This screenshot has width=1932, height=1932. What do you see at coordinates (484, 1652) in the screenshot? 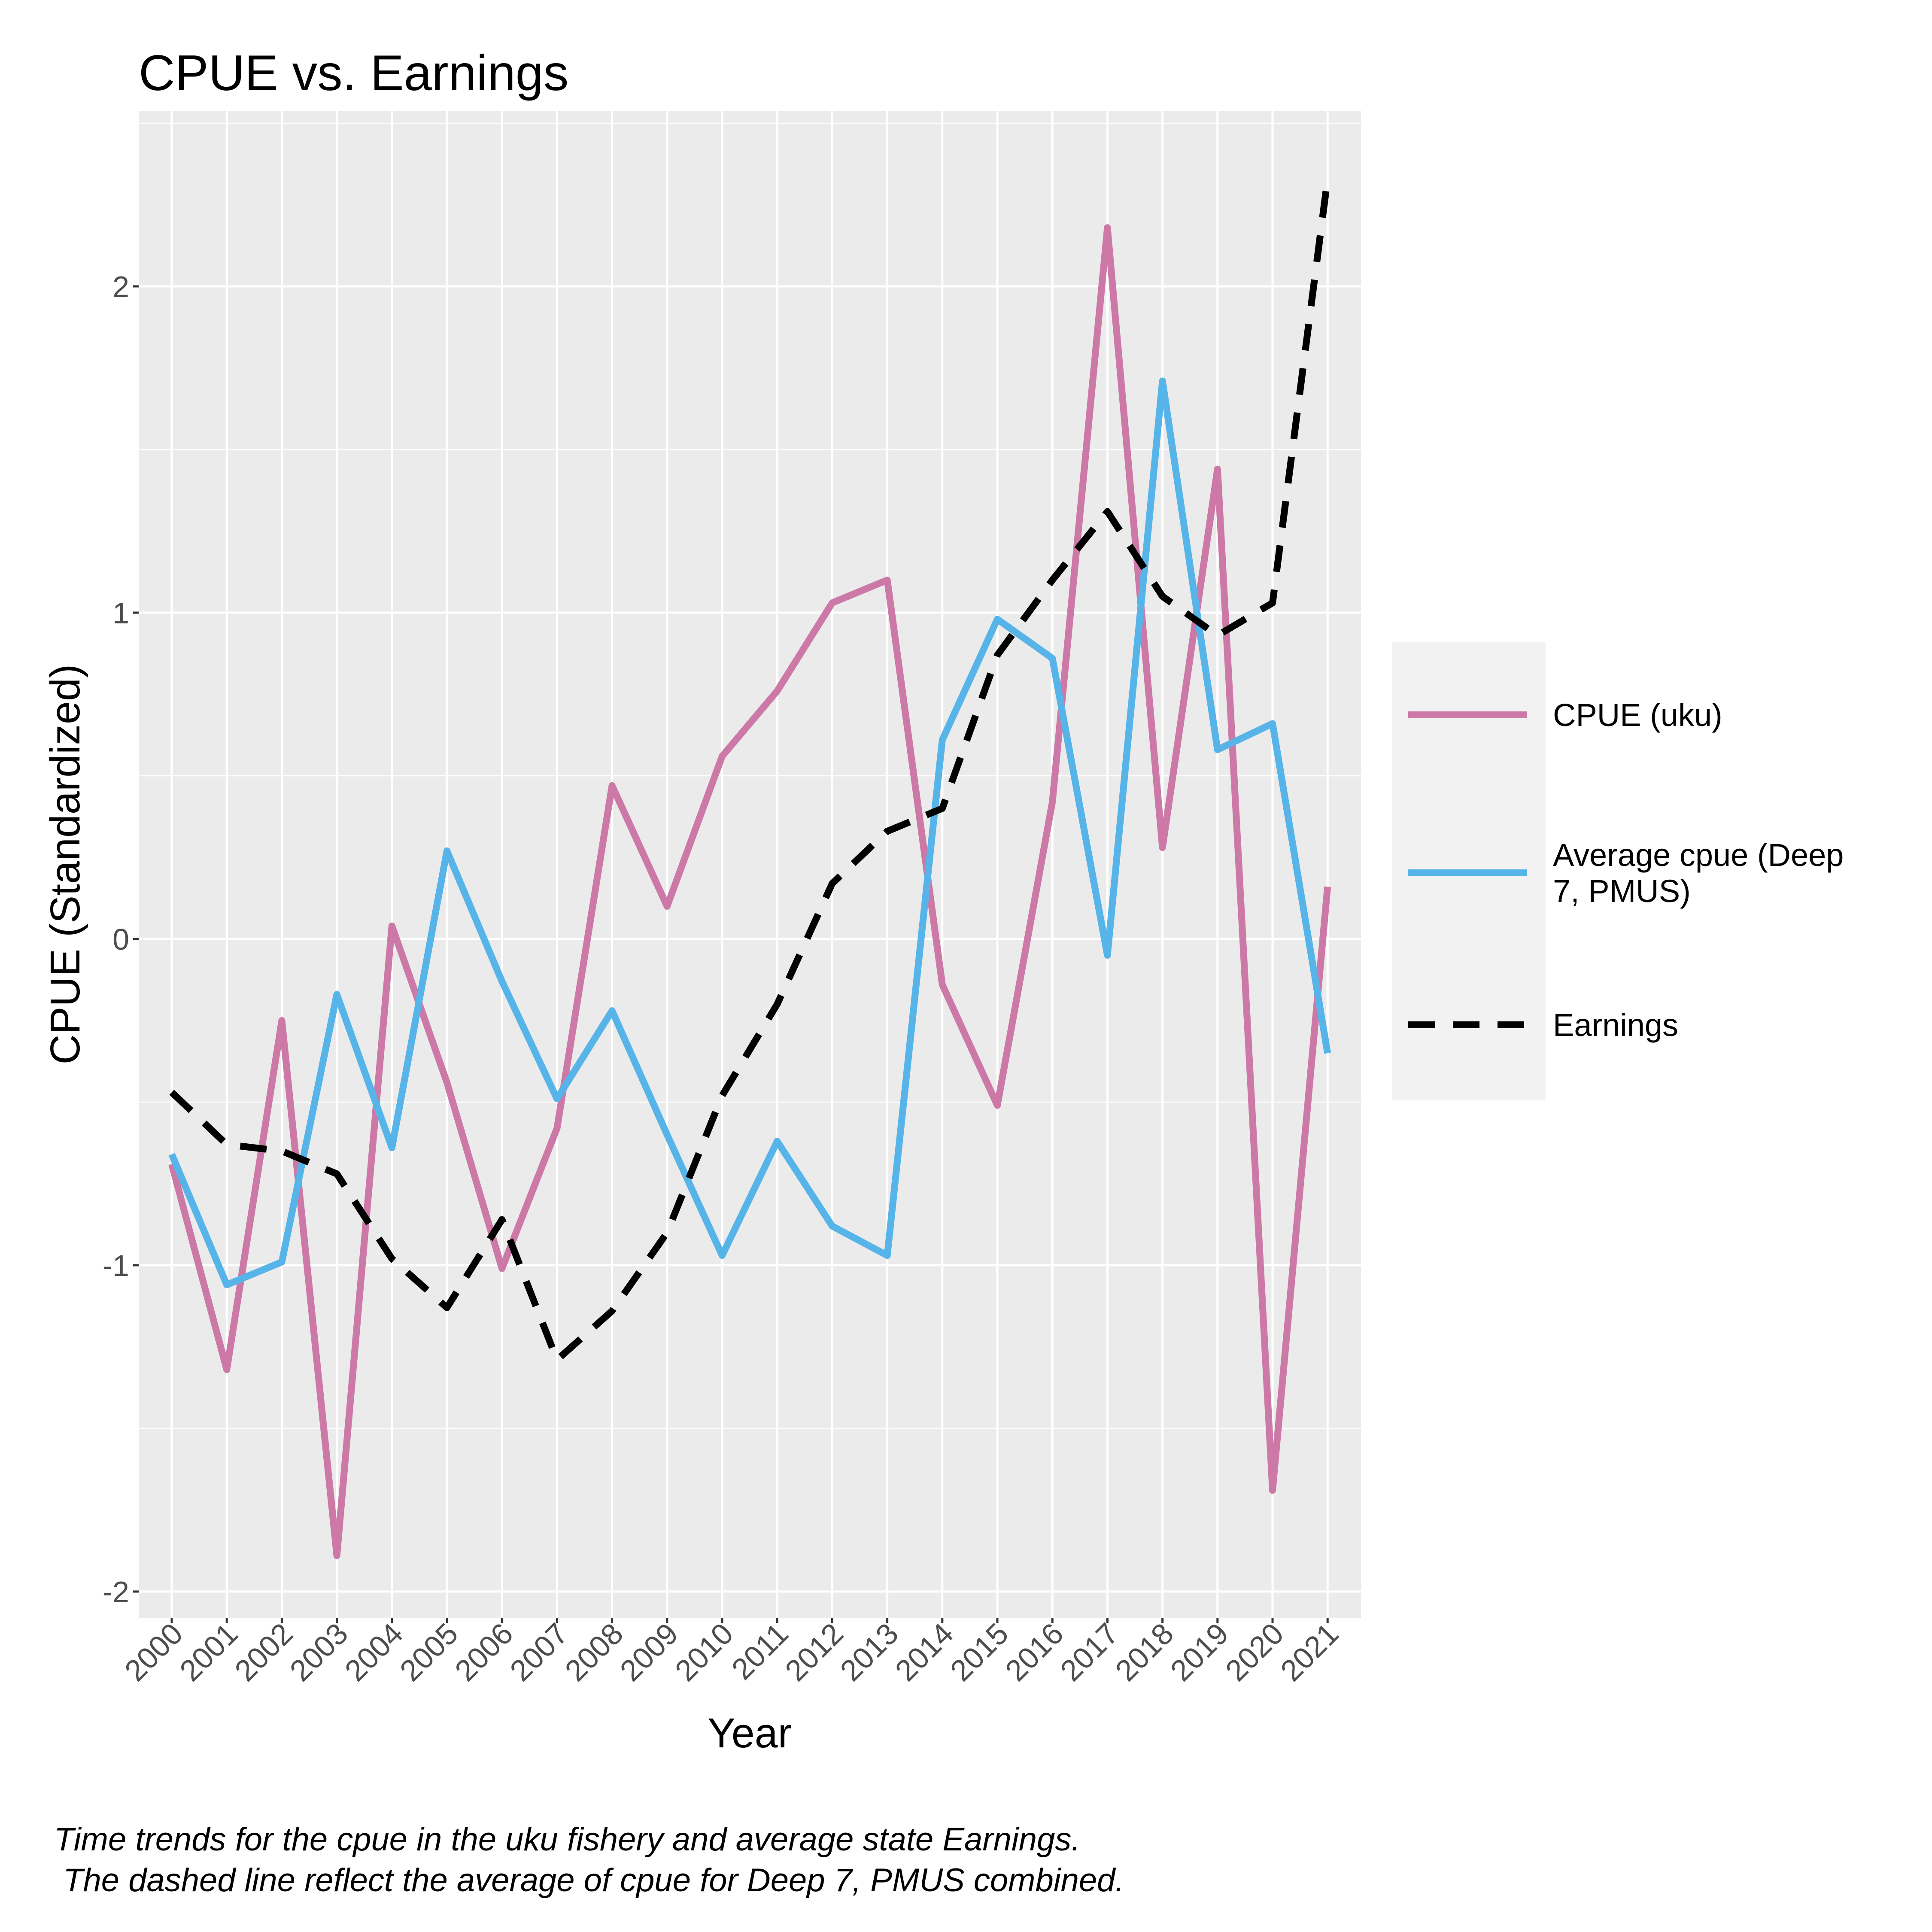
I see `x-tick-label: 2006` at bounding box center [484, 1652].